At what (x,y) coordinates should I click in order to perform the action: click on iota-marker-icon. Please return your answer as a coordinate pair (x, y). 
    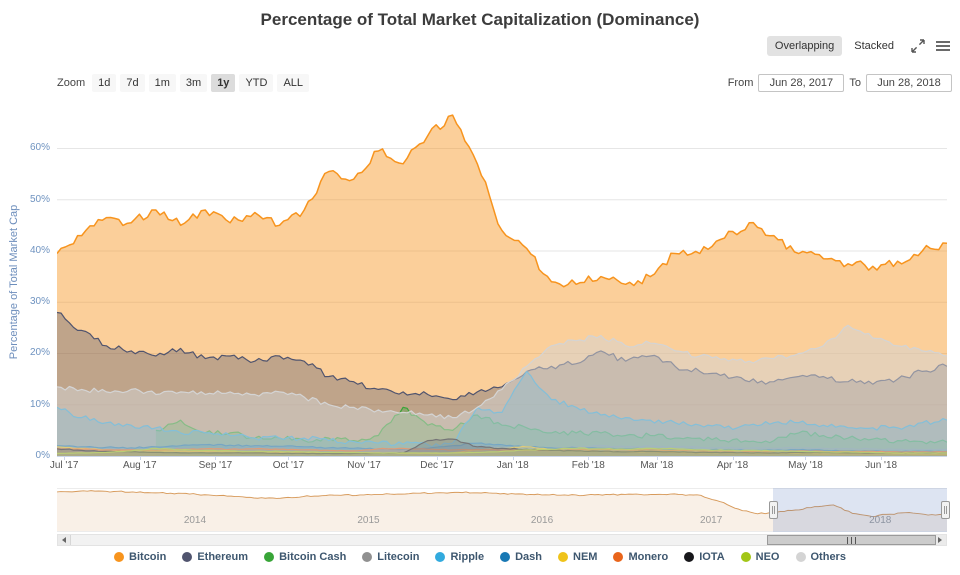
    Looking at the image, I should click on (689, 557).